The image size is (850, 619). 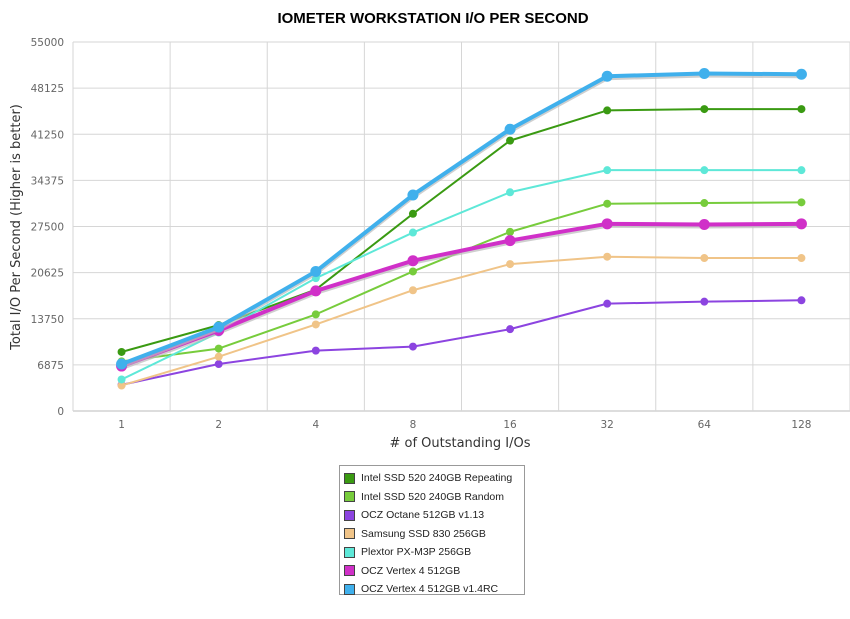 What do you see at coordinates (47, 89) in the screenshot?
I see `y-tick-label: 48125` at bounding box center [47, 89].